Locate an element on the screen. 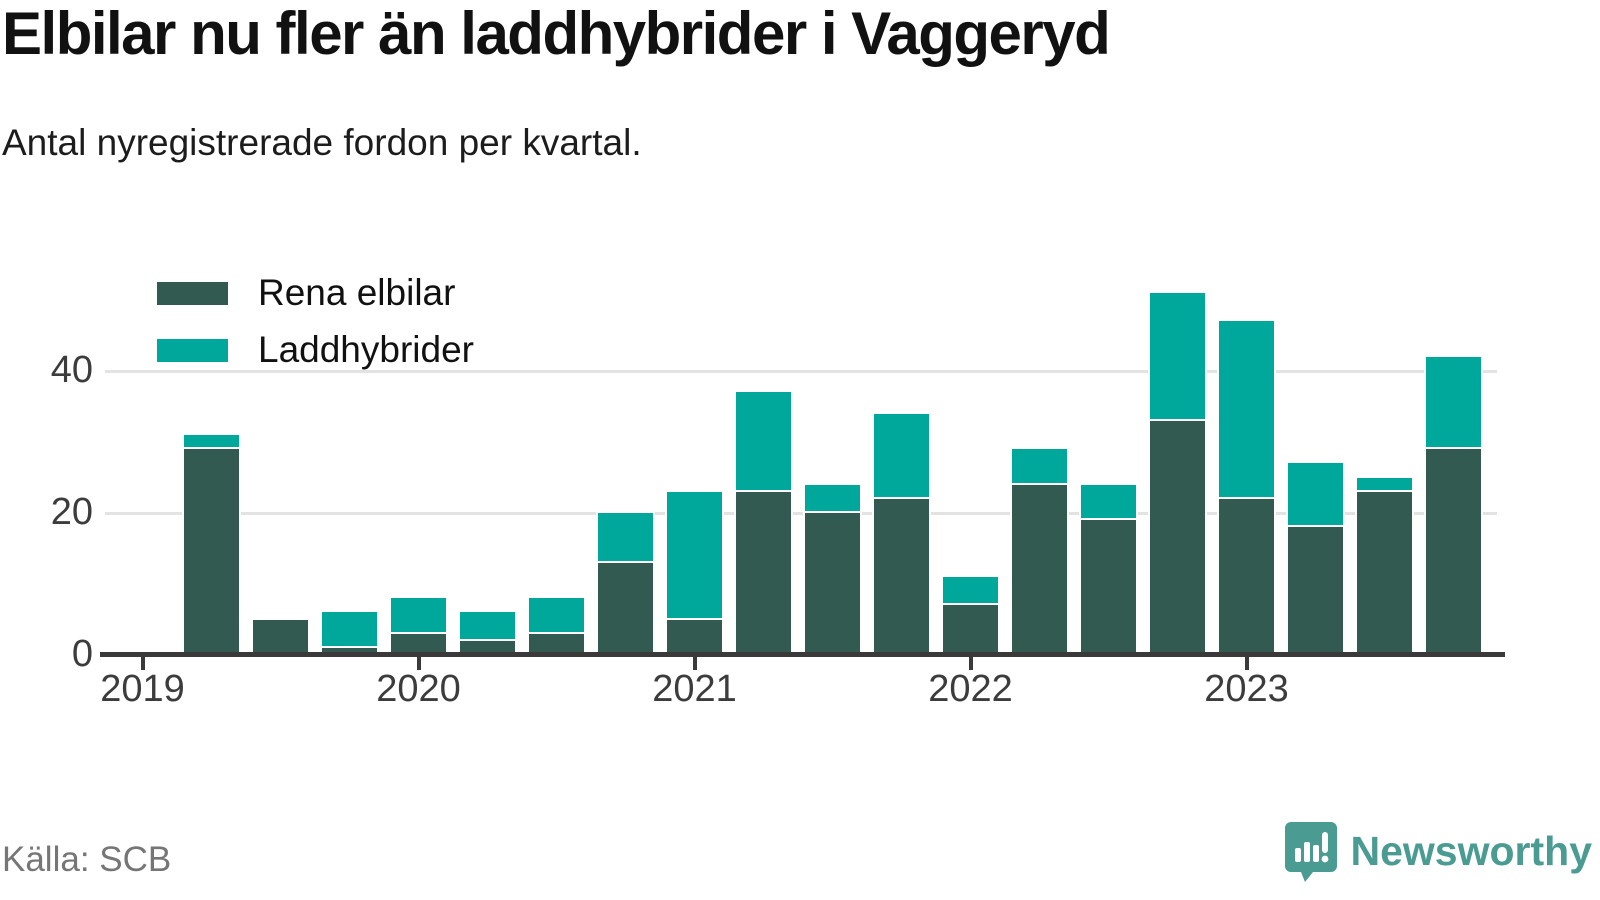  x-tick-2020 is located at coordinates (418, 663).